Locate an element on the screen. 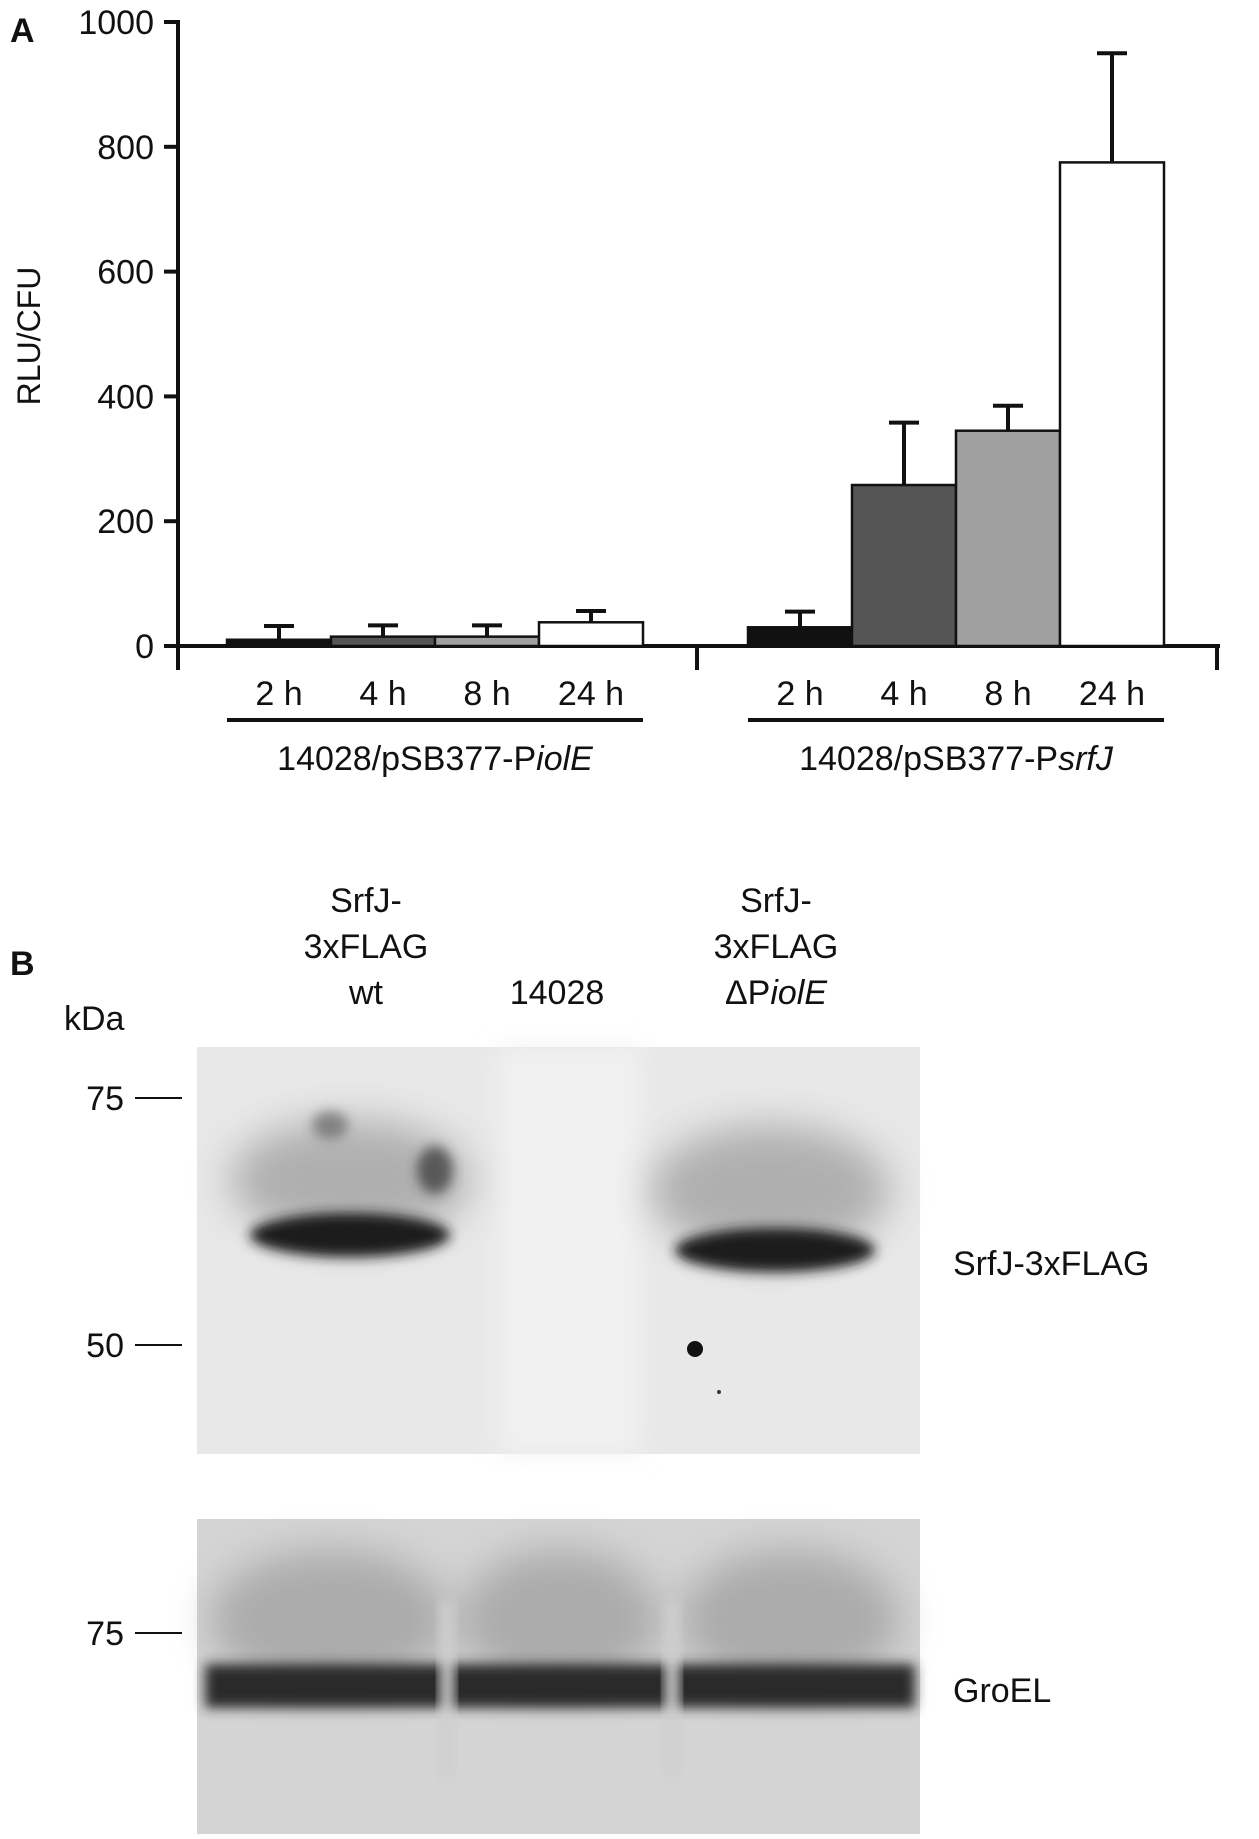 Image resolution: width=1259 pixels, height=1839 pixels. srfj-band-delta is located at coordinates (770, 1198).